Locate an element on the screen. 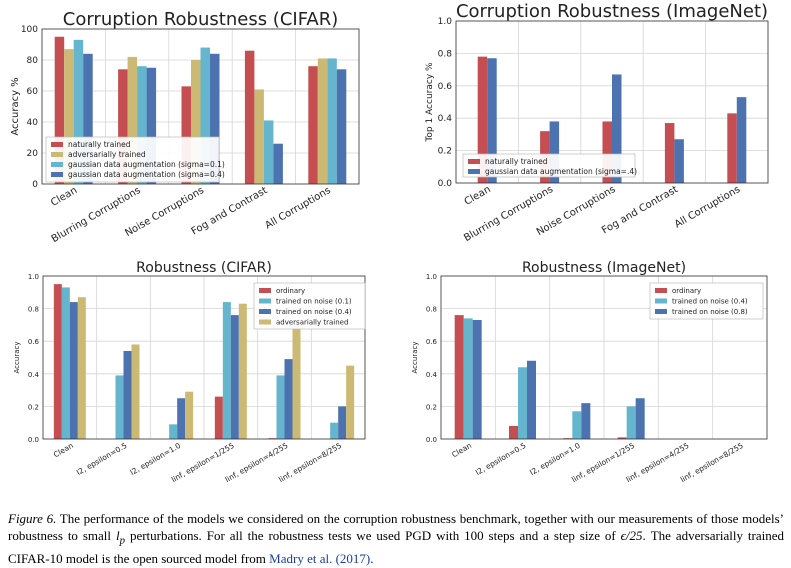 This screenshot has height=568, width=791. legend-label: gaussian data augmentation (sigma=.4) is located at coordinates (561, 171).